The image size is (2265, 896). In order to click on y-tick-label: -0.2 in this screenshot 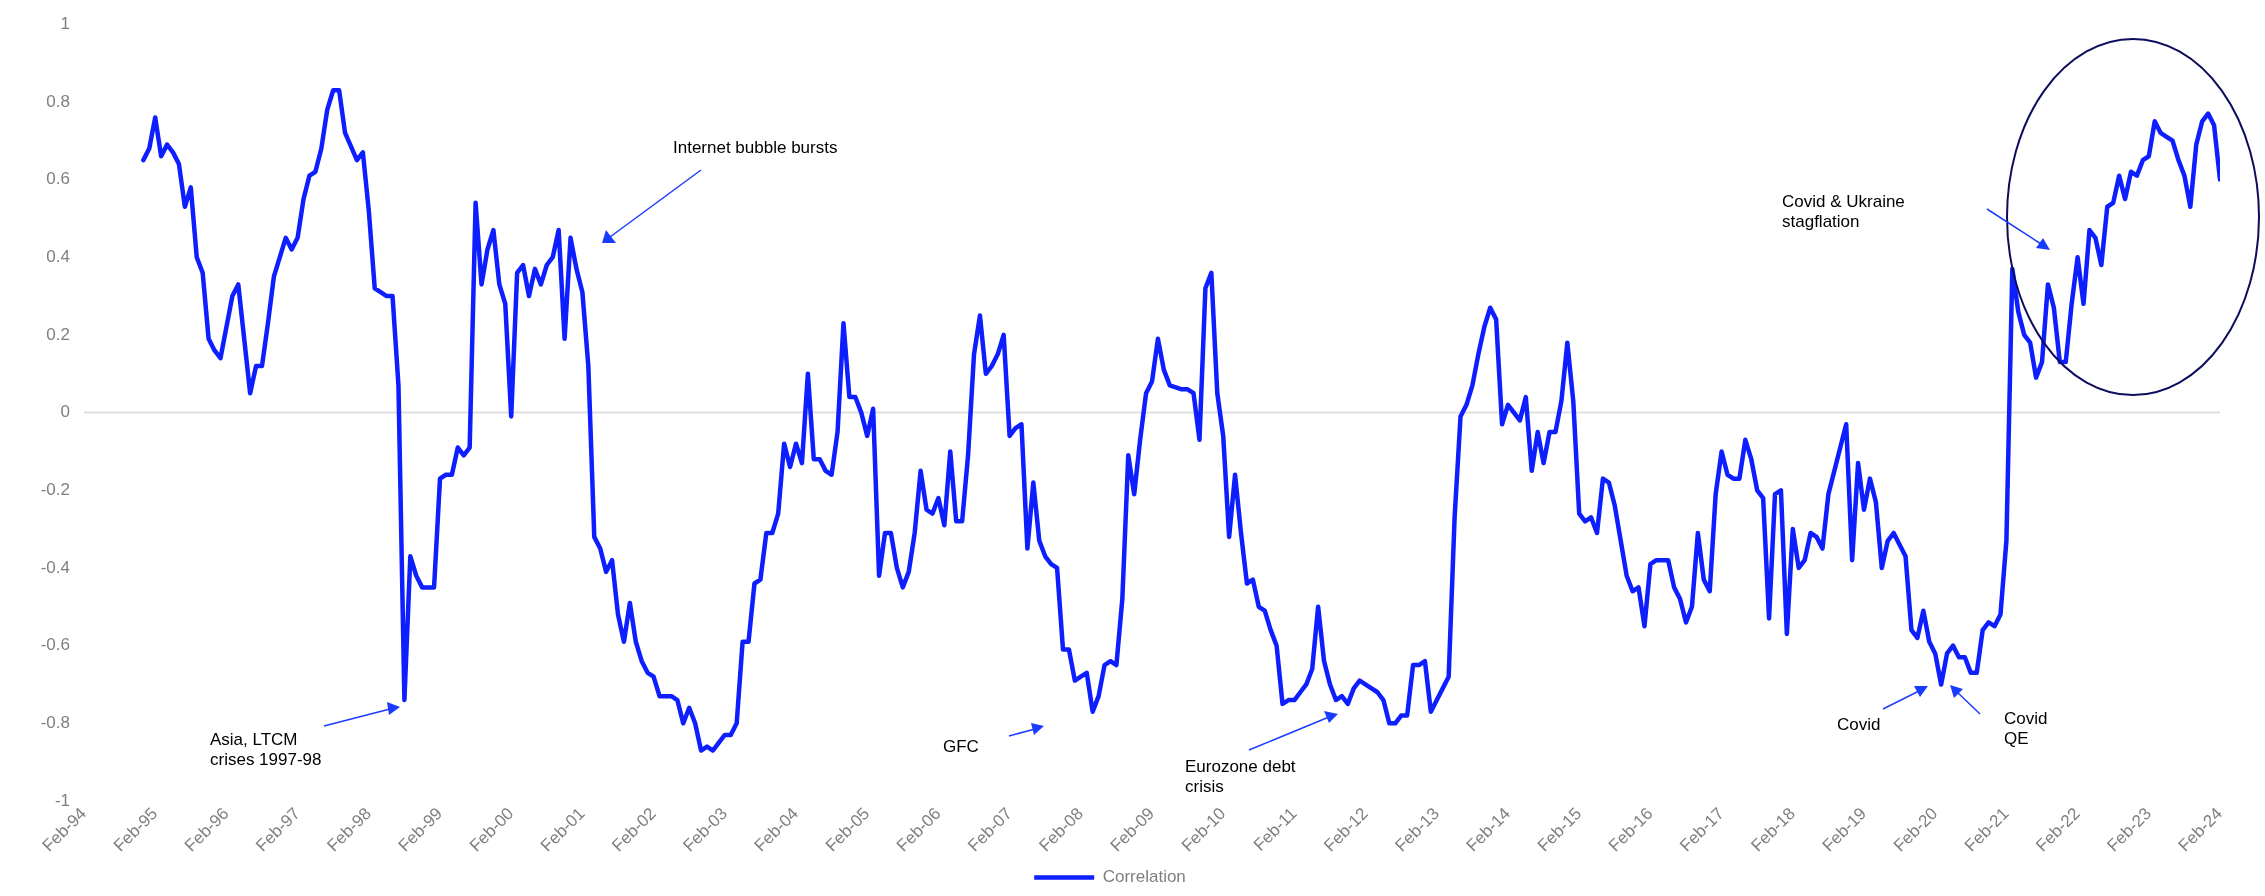, I will do `click(55, 489)`.